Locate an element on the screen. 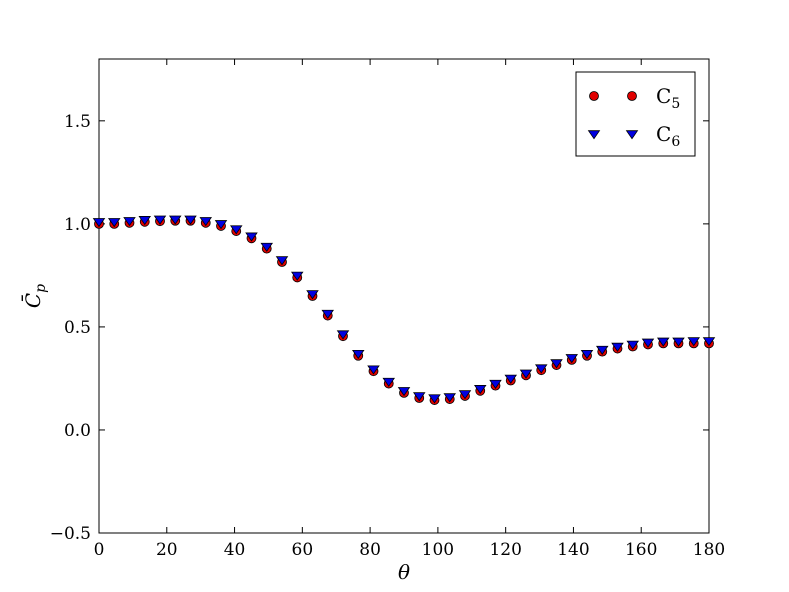 Image resolution: width=789 pixels, height=592 pixels. x-tick-label: 160 is located at coordinates (641, 550).